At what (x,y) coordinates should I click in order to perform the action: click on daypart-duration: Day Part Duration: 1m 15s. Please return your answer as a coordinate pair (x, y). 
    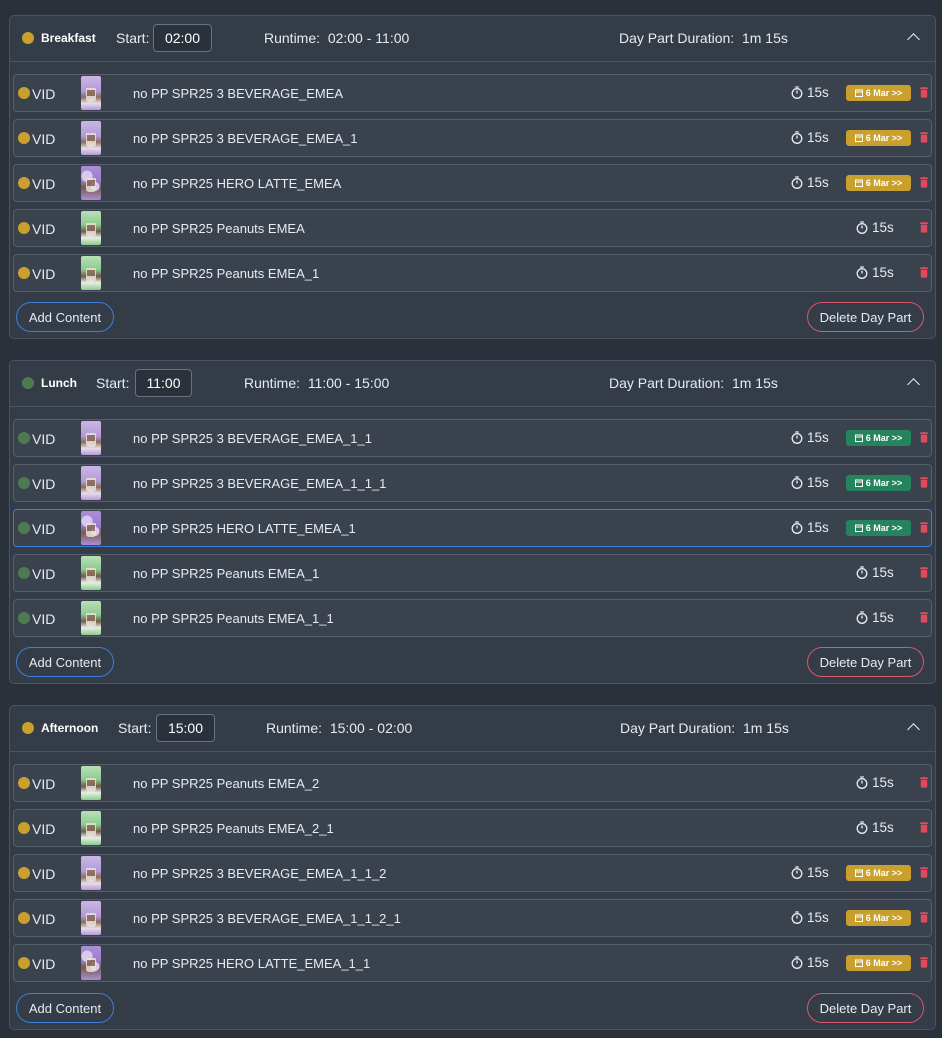
    Looking at the image, I should click on (704, 728).